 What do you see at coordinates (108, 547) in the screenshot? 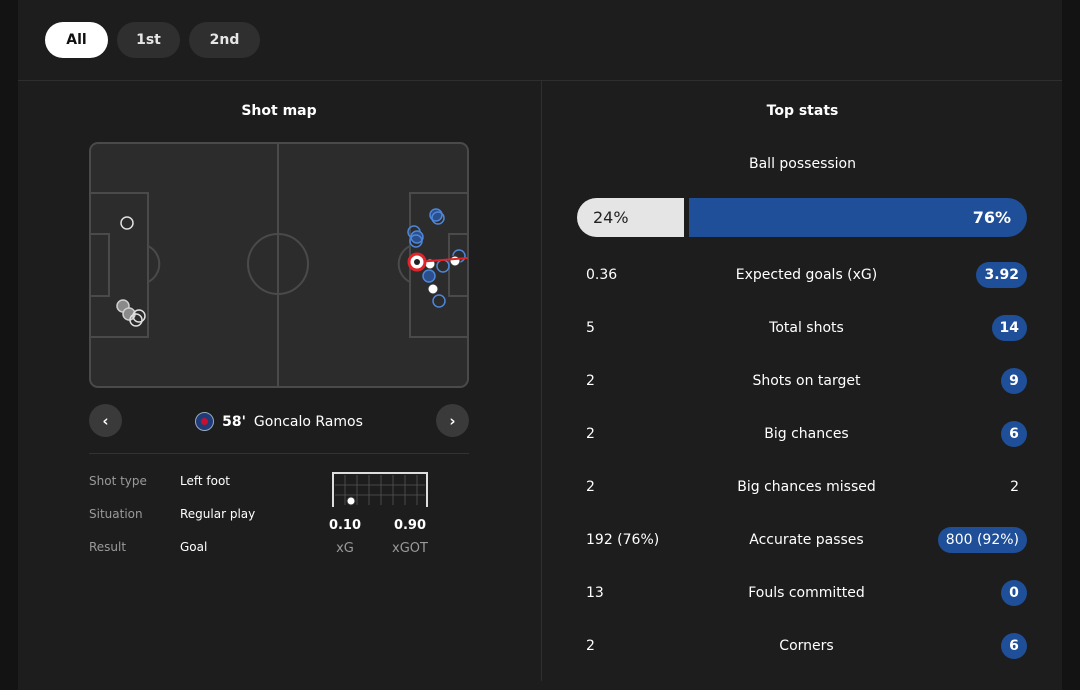
I see `result-label: Result` at bounding box center [108, 547].